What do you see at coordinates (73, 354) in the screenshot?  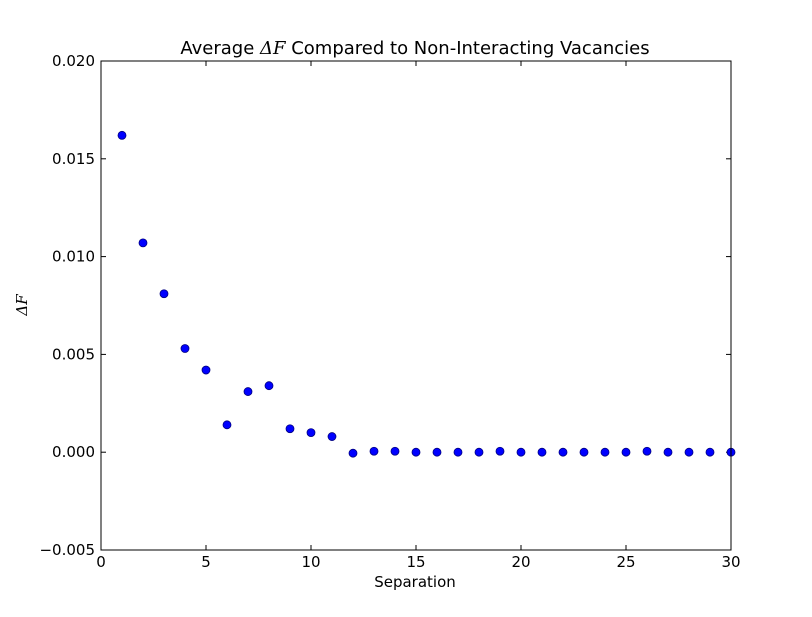 I see `y-tick-label: 0.005` at bounding box center [73, 354].